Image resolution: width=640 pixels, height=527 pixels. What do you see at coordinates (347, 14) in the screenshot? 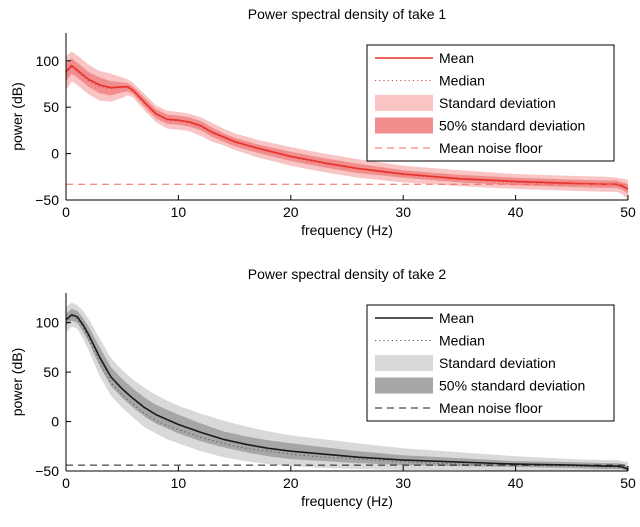
I see `chart-title: Power spectral density of take 1` at bounding box center [347, 14].